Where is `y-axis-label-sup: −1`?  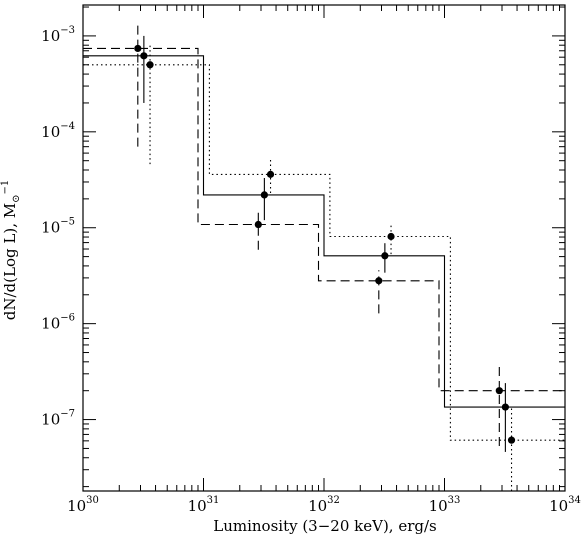 y-axis-label-sup: −1 is located at coordinates (5, 187).